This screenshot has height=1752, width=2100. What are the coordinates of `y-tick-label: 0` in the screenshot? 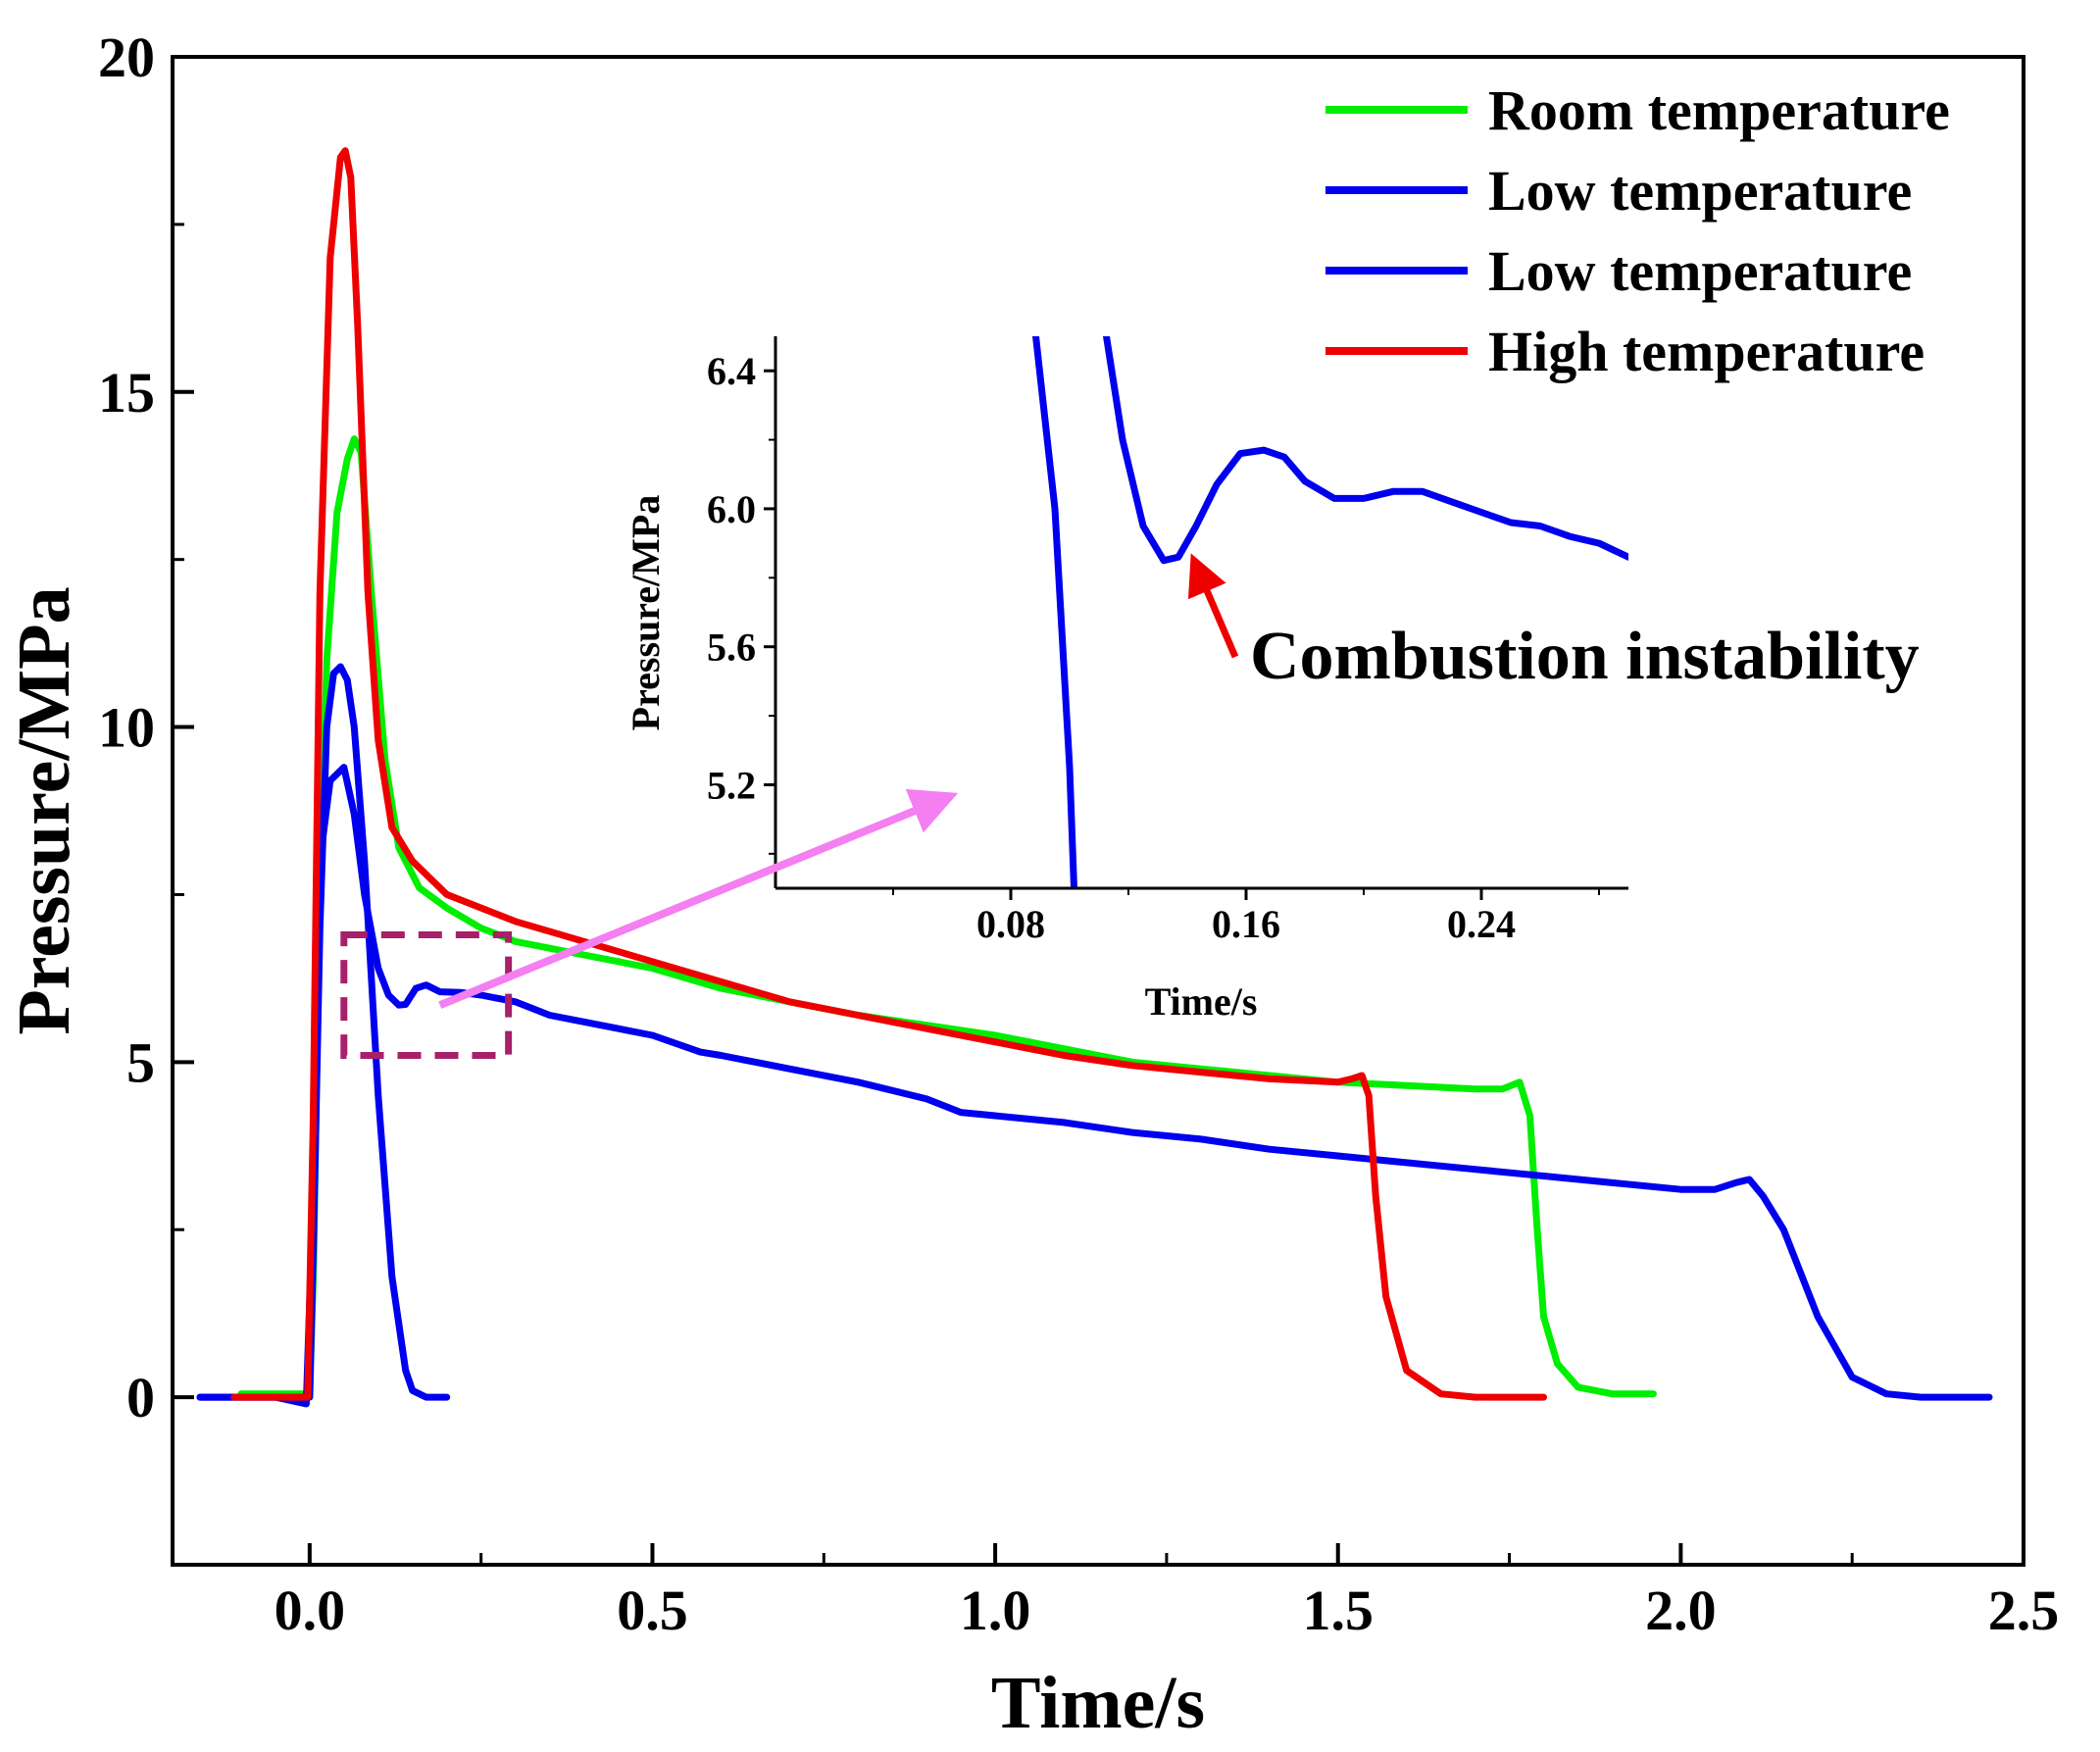 It's located at (140, 1397).